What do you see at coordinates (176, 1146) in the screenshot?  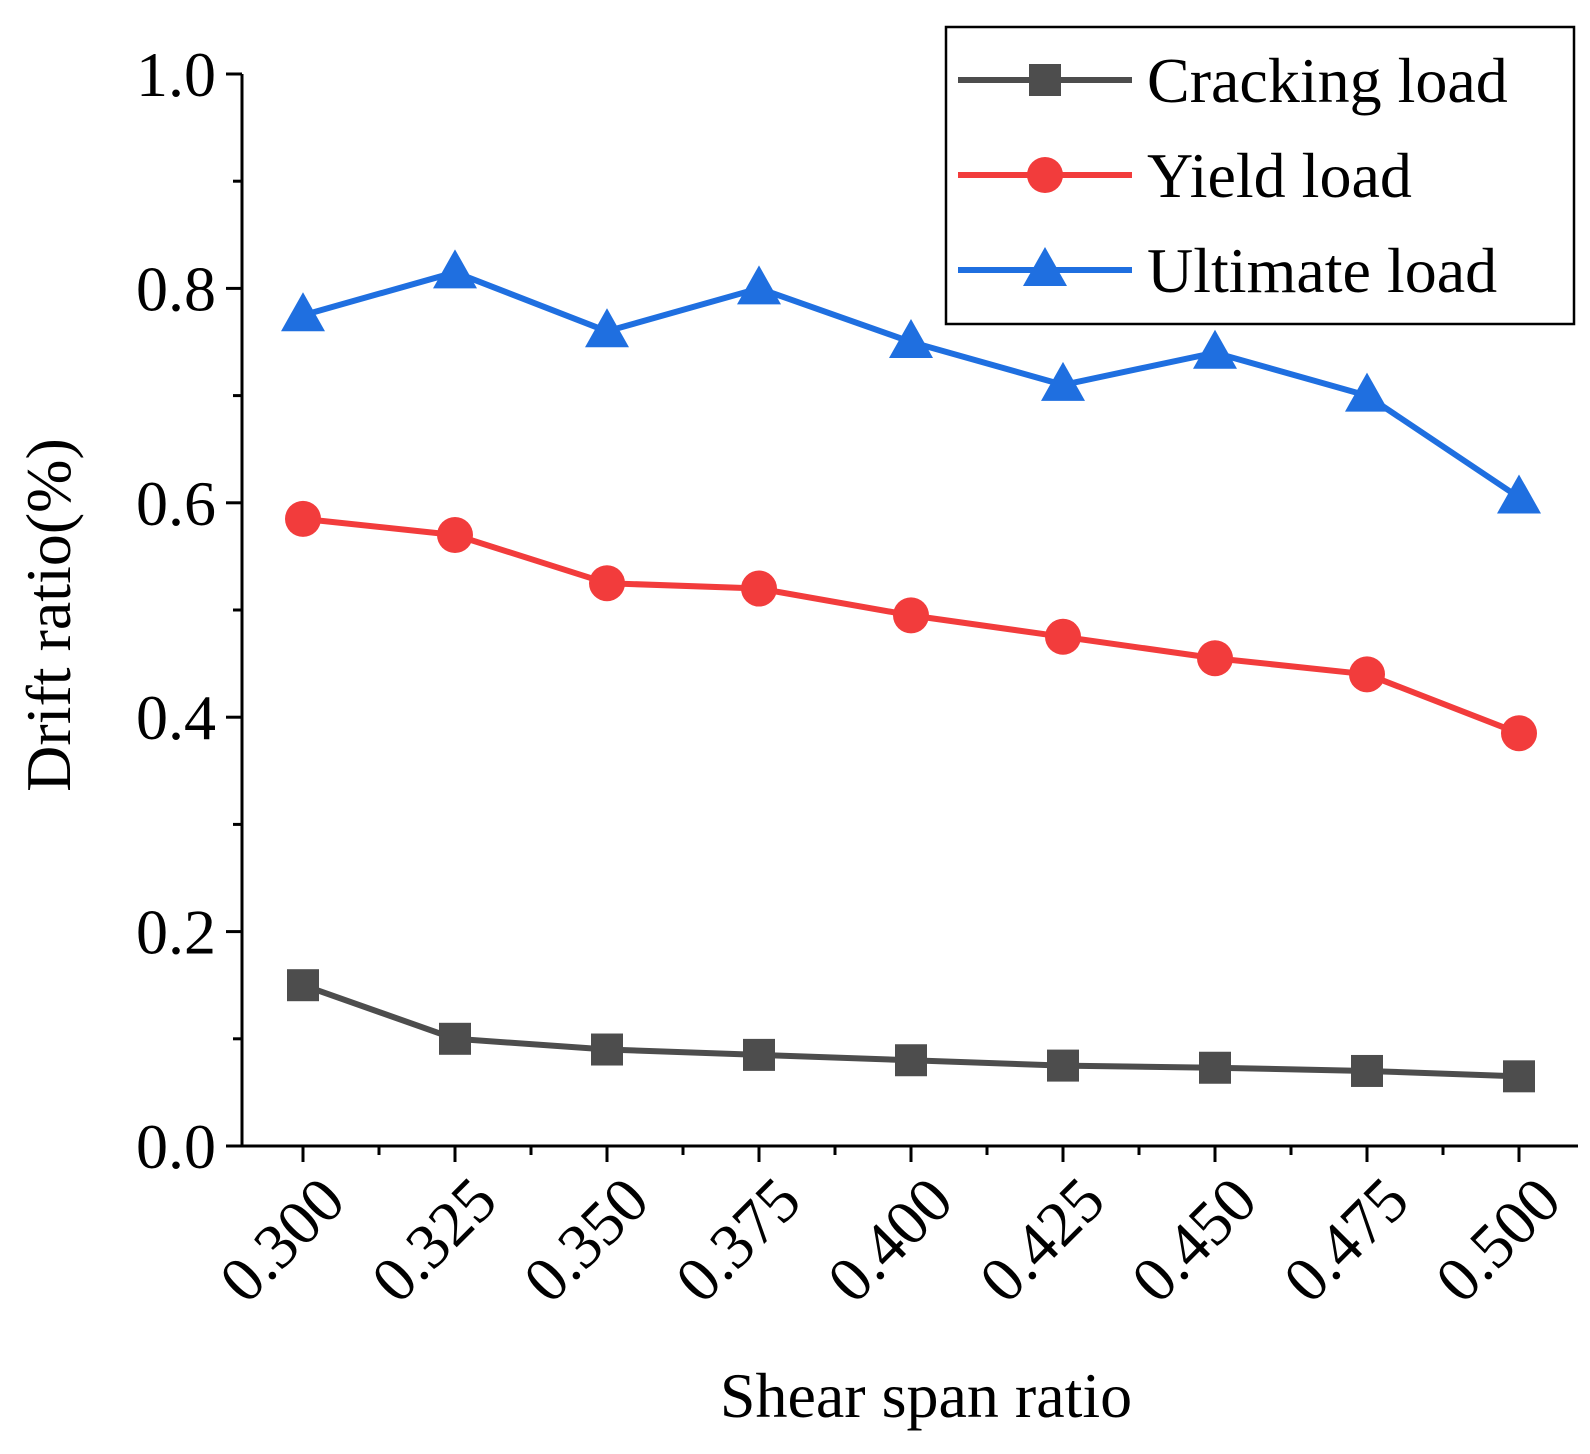 I see `y-tick-label: 0.0` at bounding box center [176, 1146].